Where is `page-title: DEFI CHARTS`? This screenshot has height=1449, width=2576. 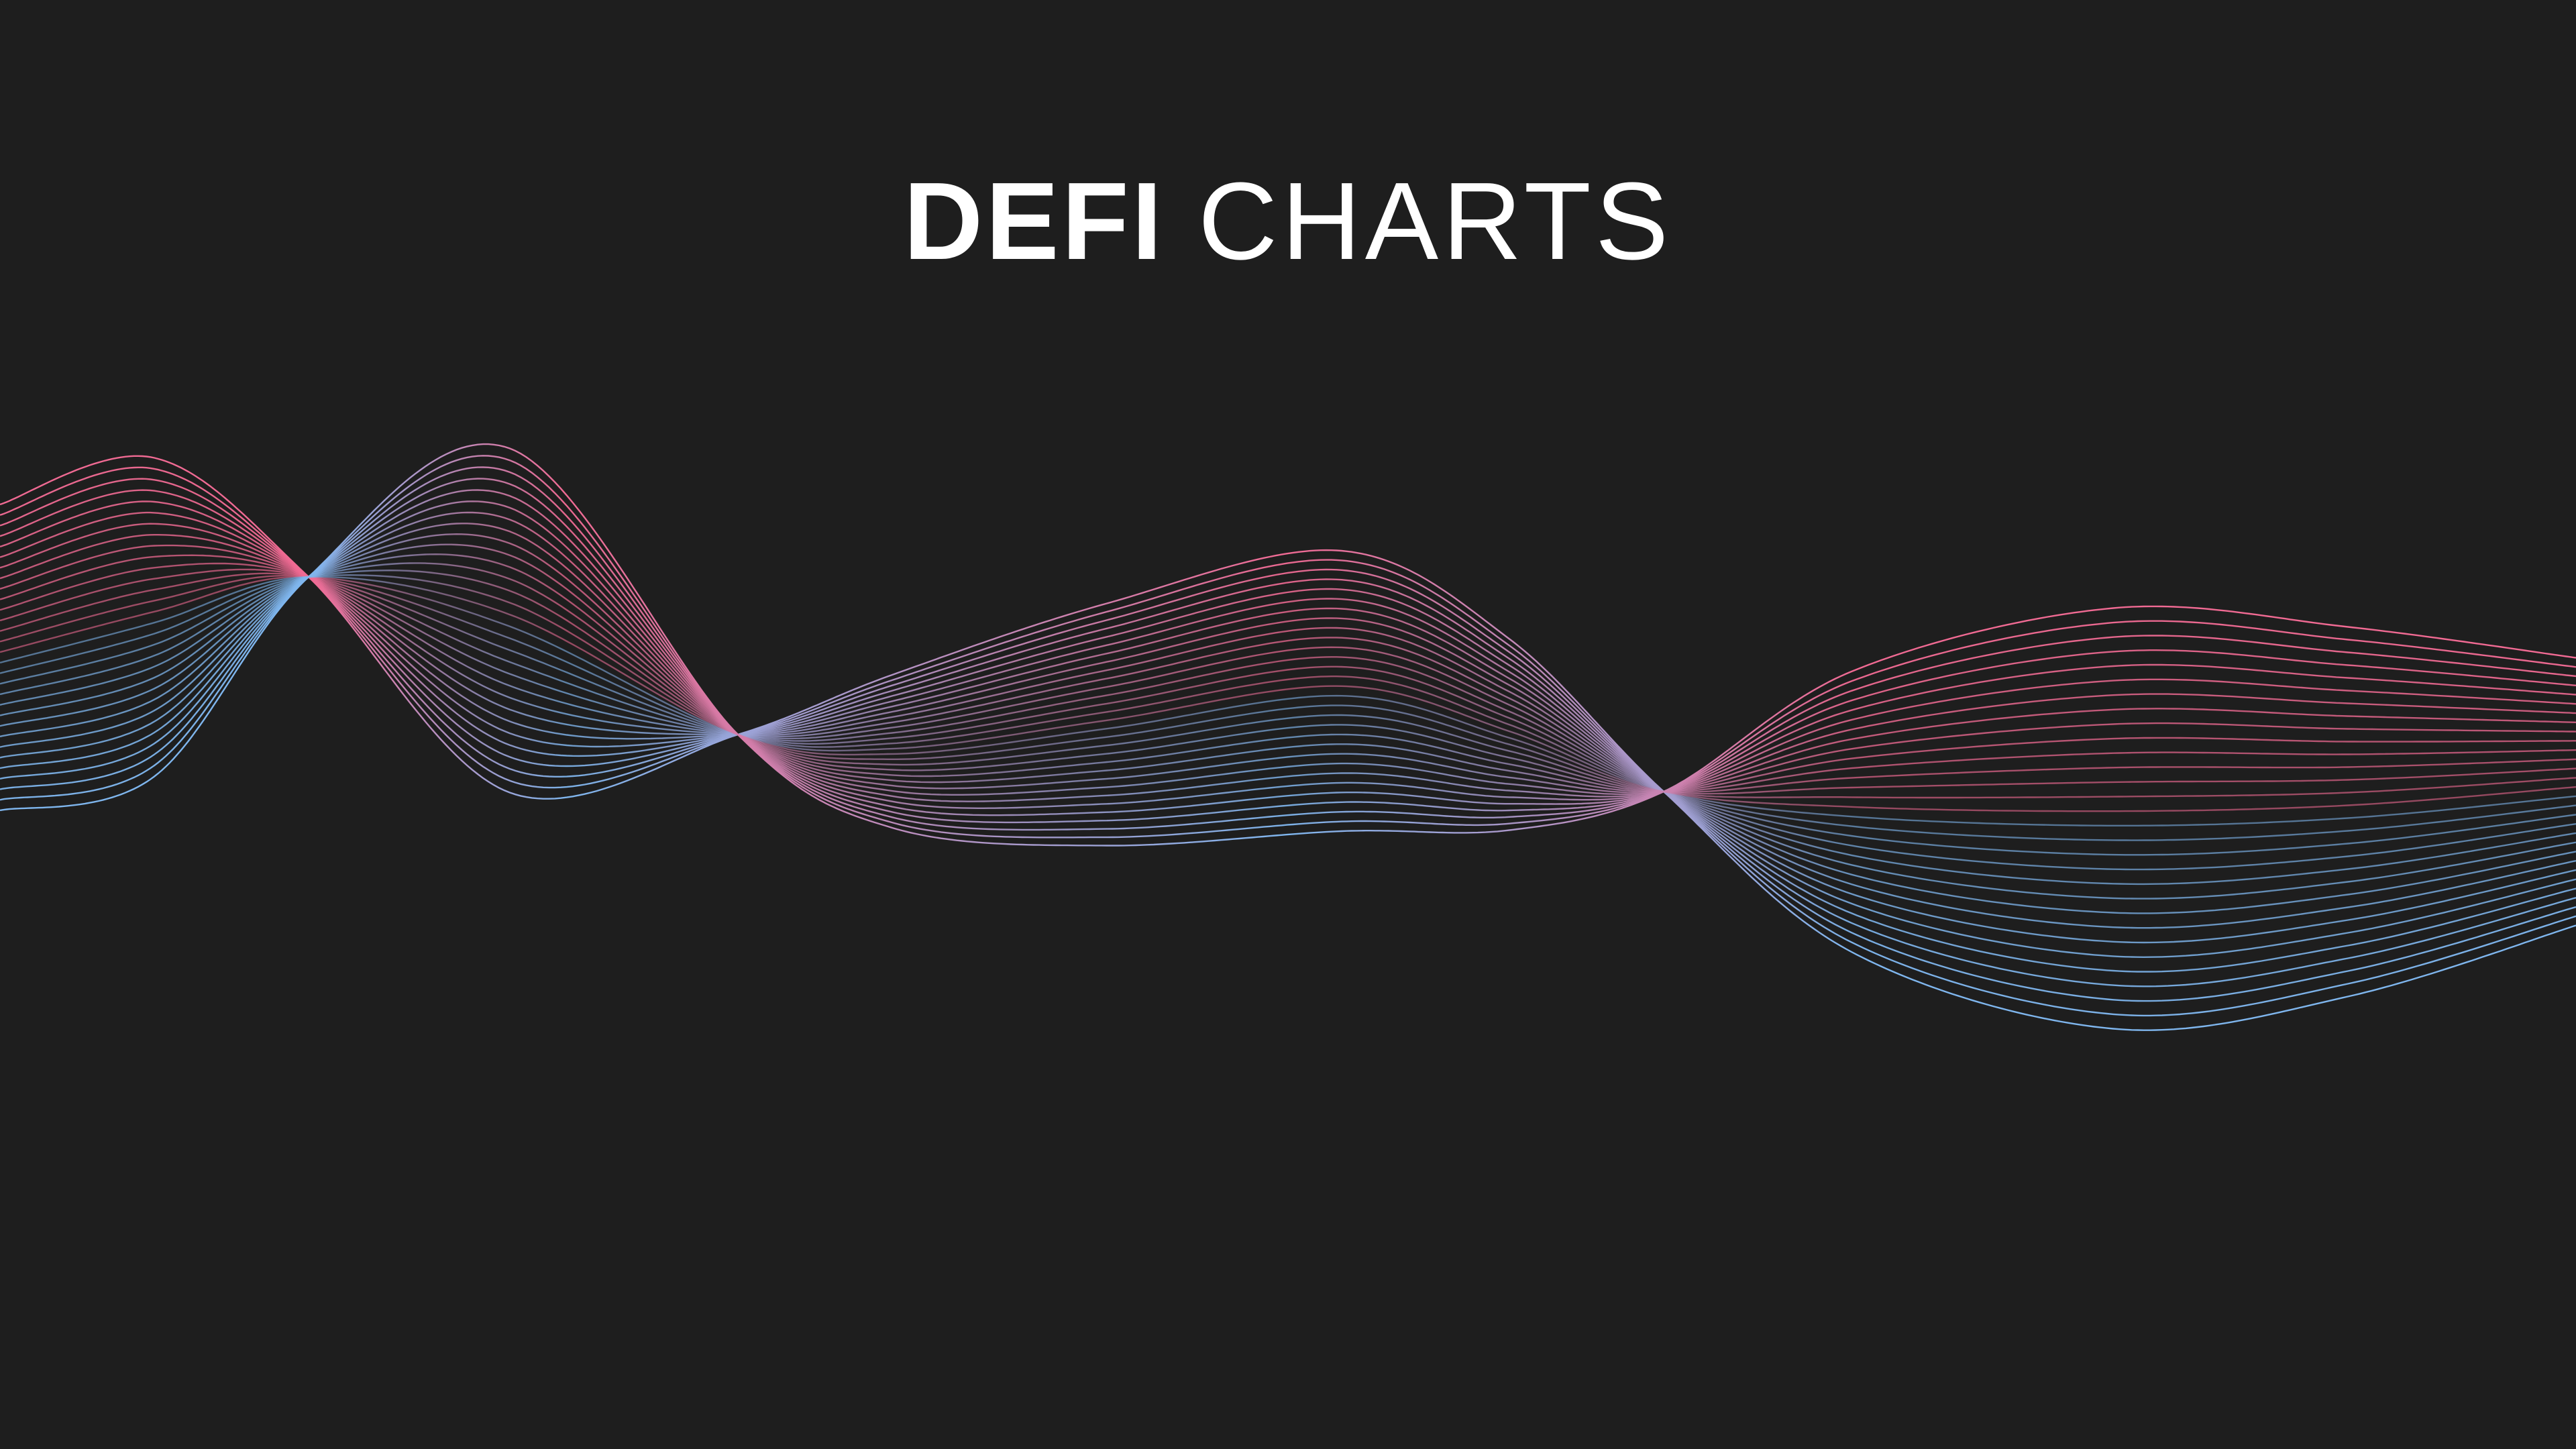
page-title: DEFI CHARTS is located at coordinates (1288, 221).